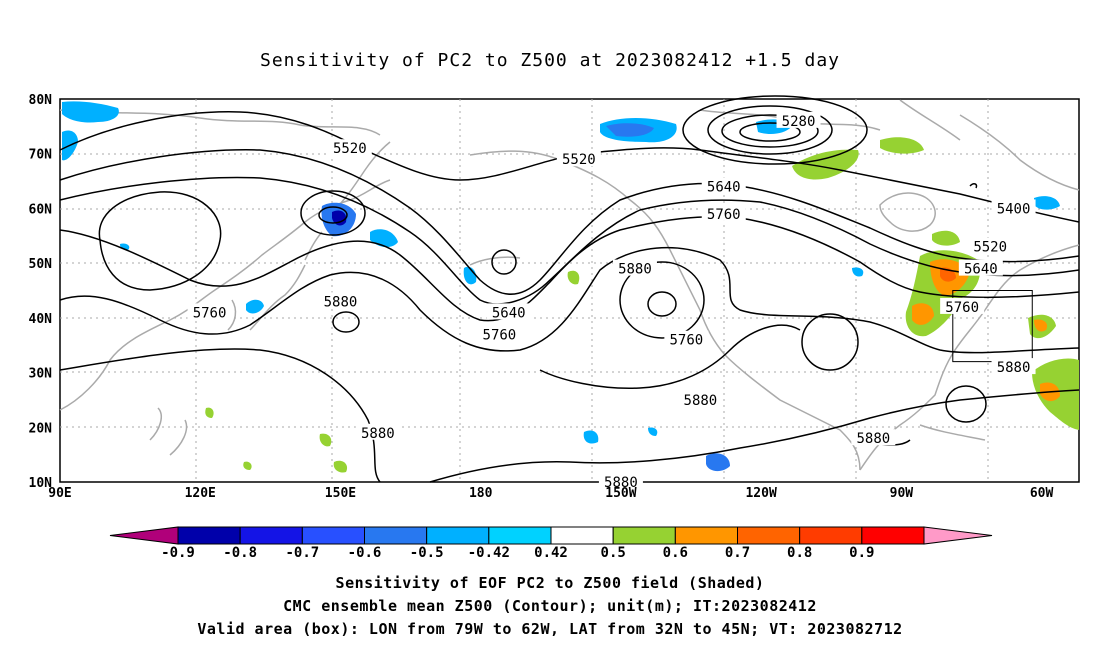 This screenshot has height=650, width=1100. Describe the element at coordinates (427, 553) in the screenshot. I see `colorbar-label: -0.5` at that location.